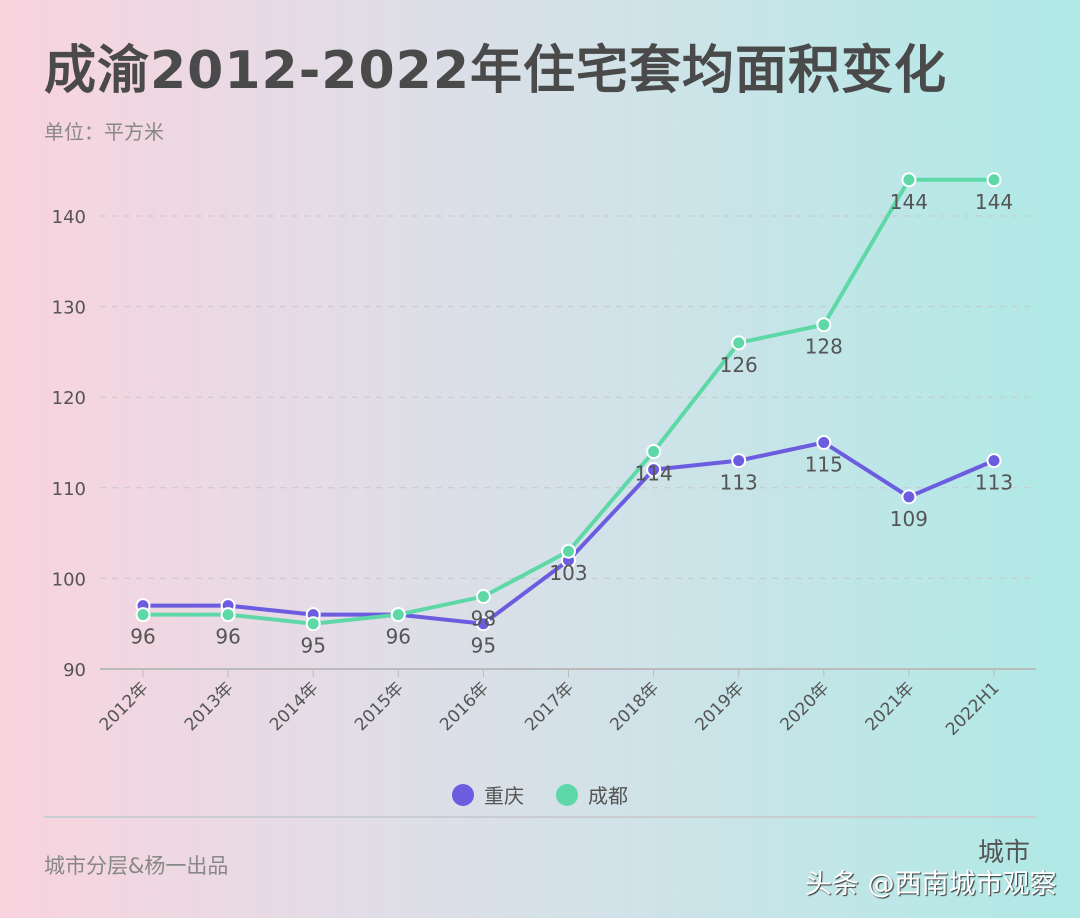 The width and height of the screenshot is (1080, 918). What do you see at coordinates (69, 579) in the screenshot?
I see `y-tick-label: 100` at bounding box center [69, 579].